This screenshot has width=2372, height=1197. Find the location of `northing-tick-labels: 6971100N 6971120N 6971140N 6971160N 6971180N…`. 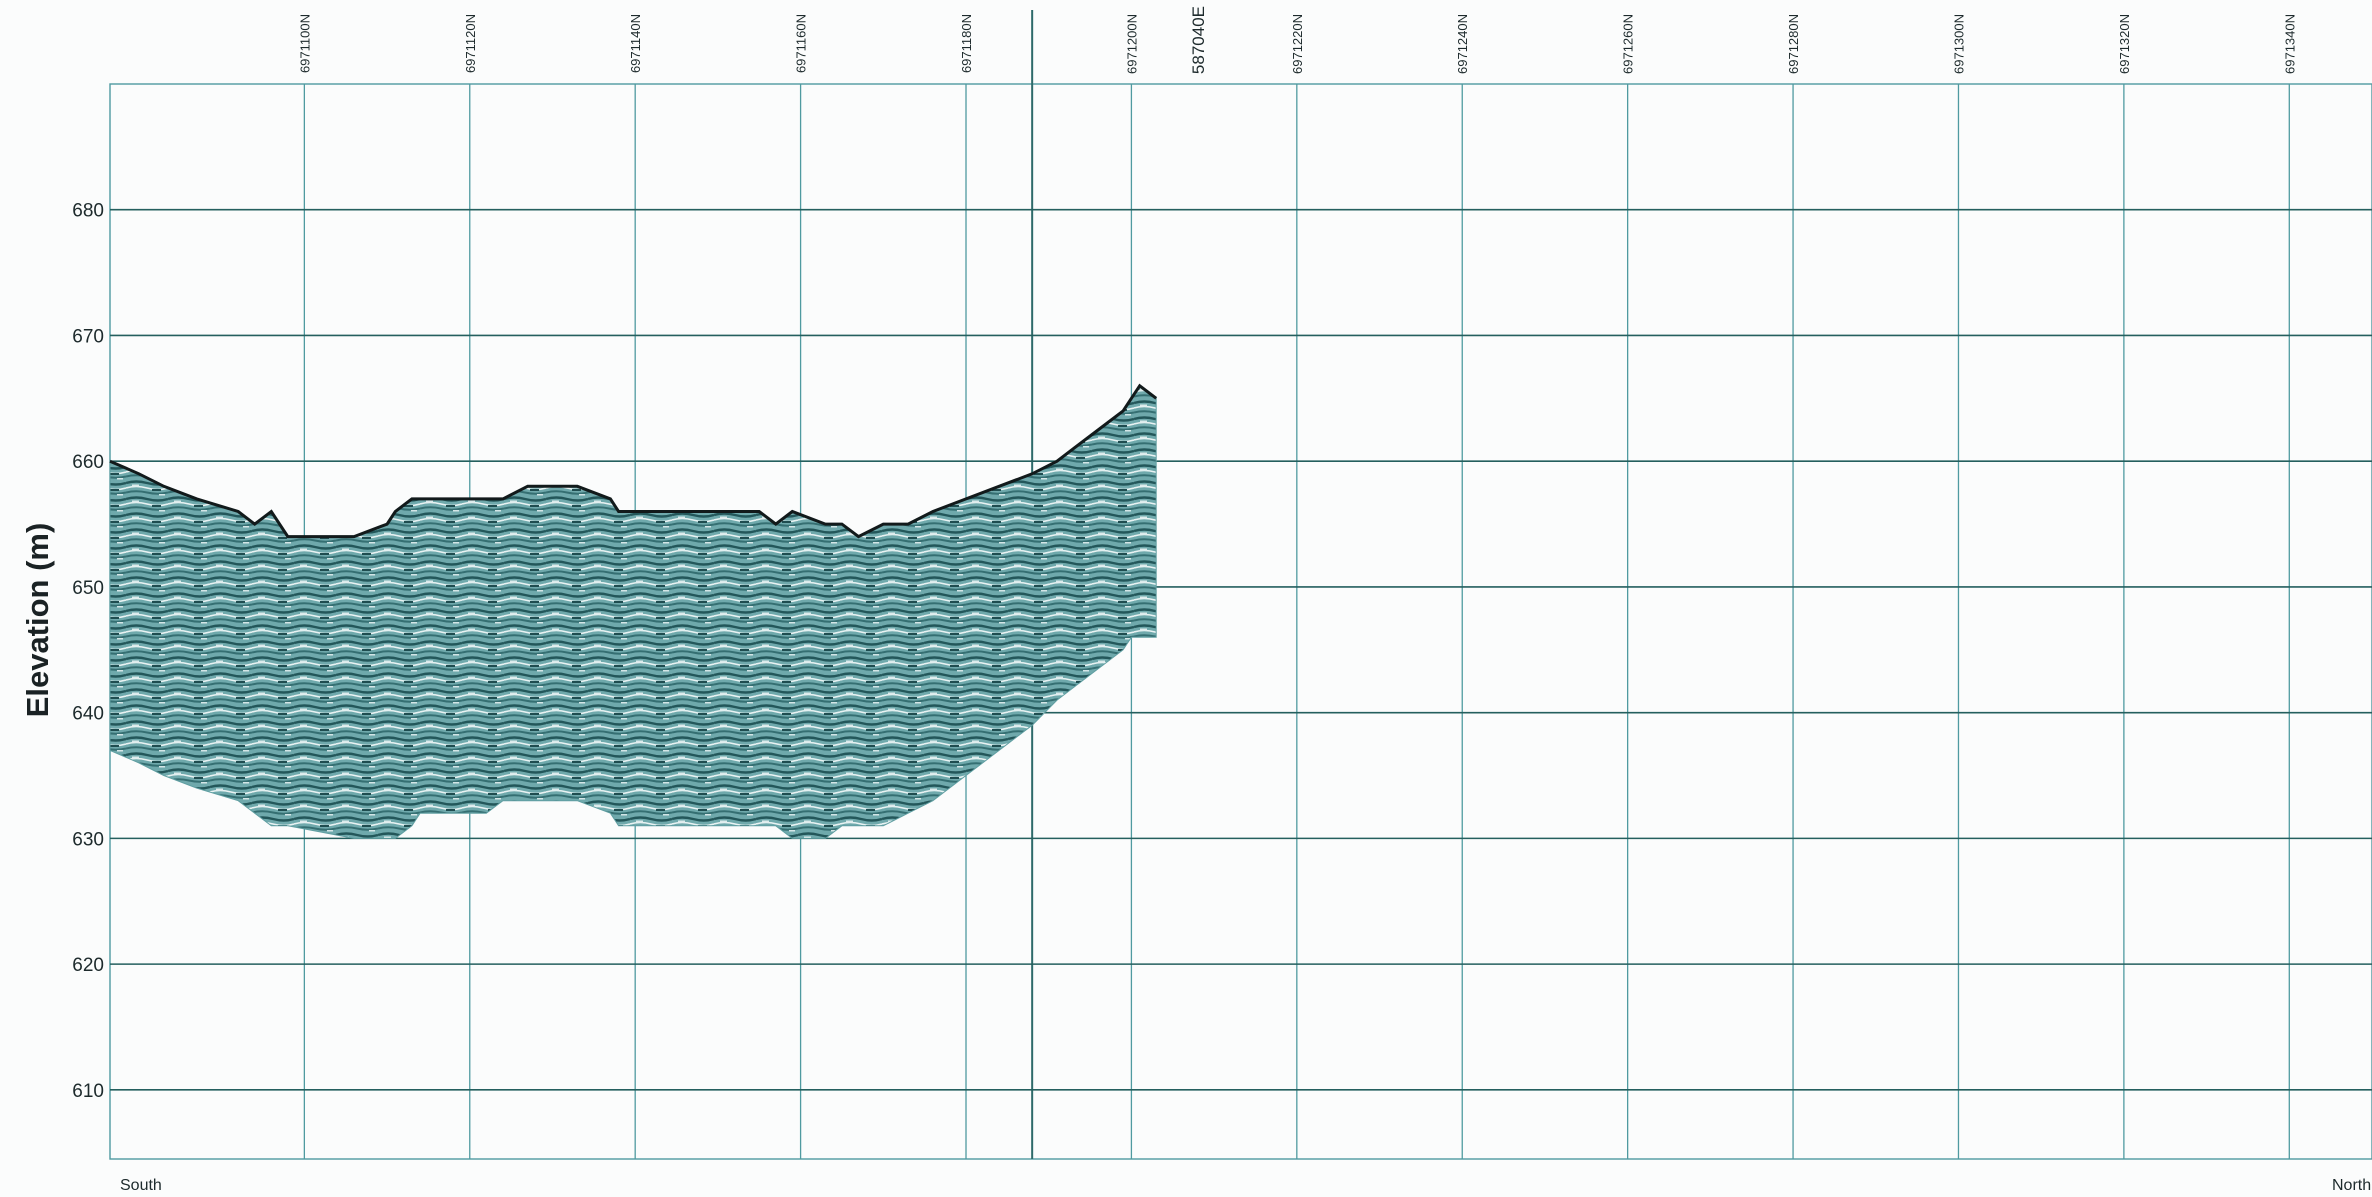

northing-tick-labels: 6971100N 6971120N 6971140N 6971160N 6971180N… is located at coordinates (1297, 44).